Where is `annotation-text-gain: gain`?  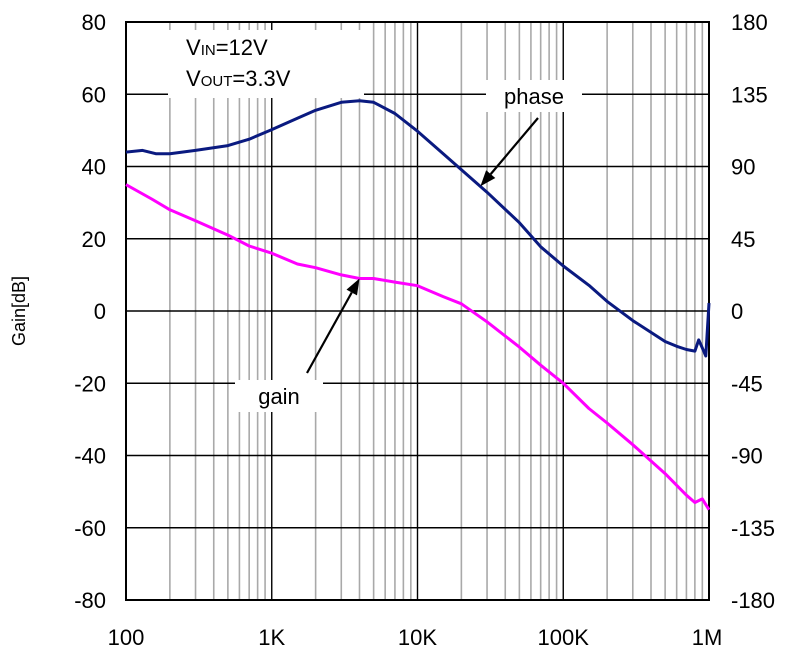 annotation-text-gain: gain is located at coordinates (279, 396).